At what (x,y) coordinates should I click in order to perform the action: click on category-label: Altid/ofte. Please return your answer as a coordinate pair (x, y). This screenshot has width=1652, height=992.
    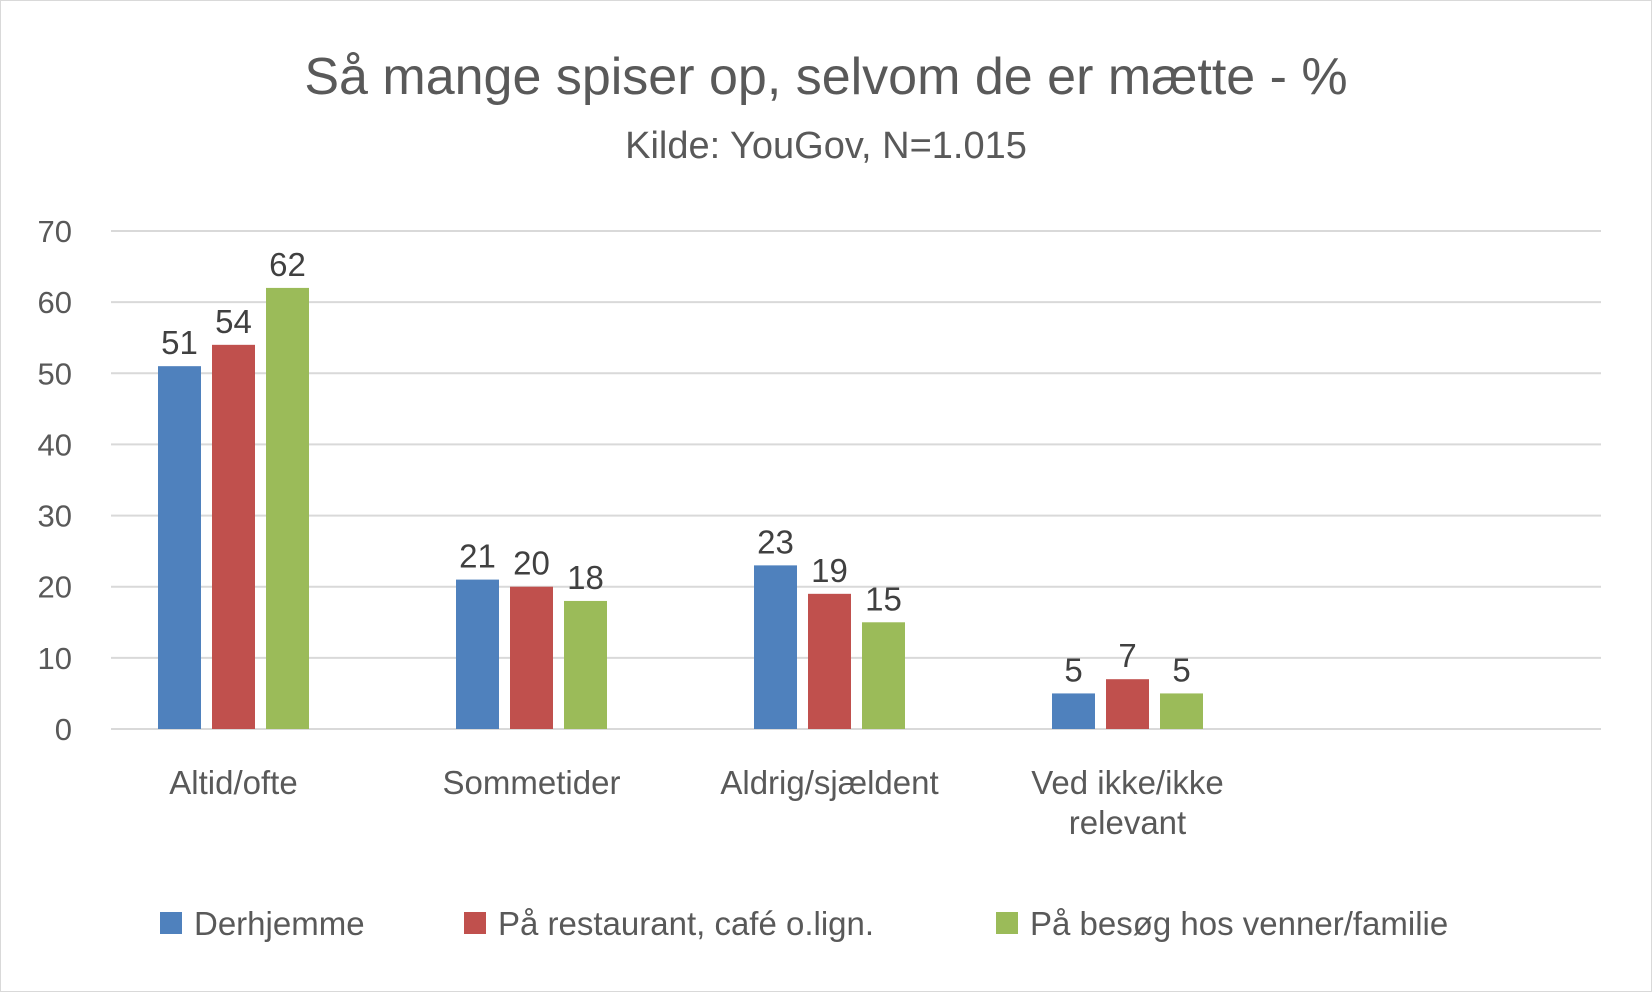
    Looking at the image, I should click on (233, 782).